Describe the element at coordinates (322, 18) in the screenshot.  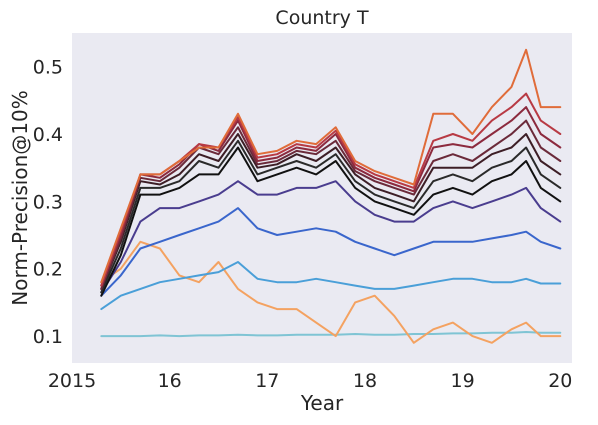
I see `chart-title: Country T` at that location.